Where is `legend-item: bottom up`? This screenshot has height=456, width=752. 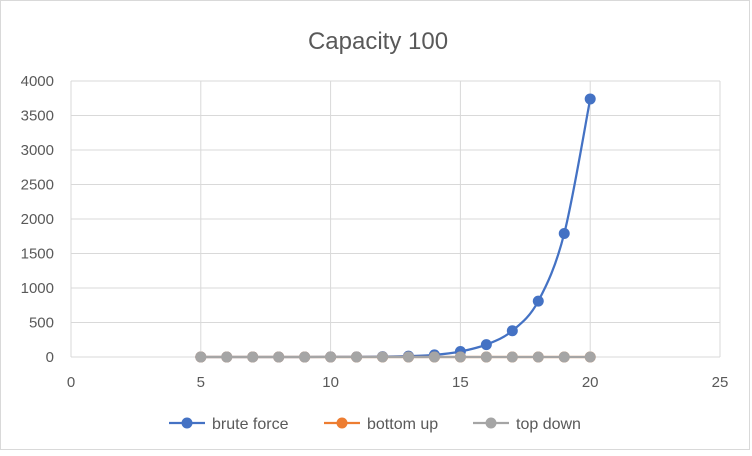 legend-item: bottom up is located at coordinates (381, 424).